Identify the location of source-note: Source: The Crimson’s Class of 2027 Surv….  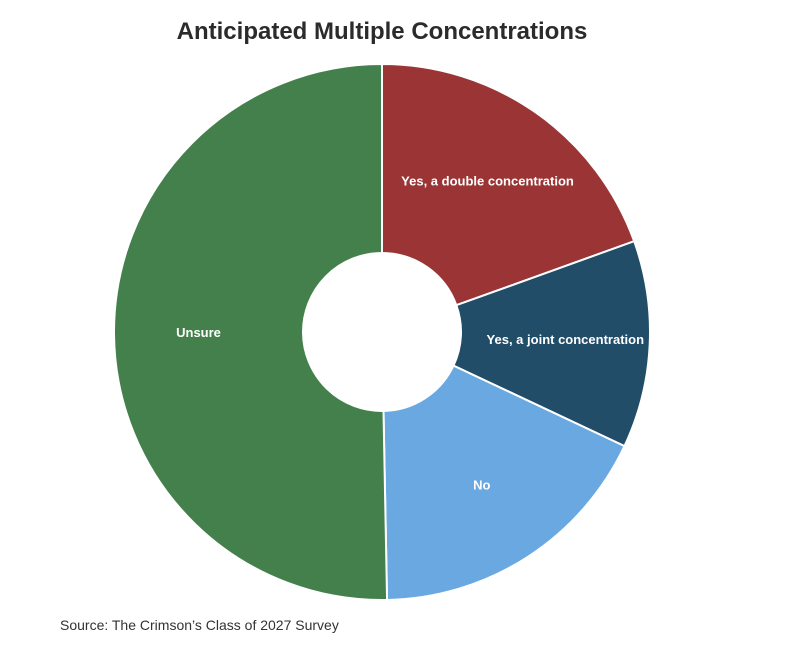
(199, 625).